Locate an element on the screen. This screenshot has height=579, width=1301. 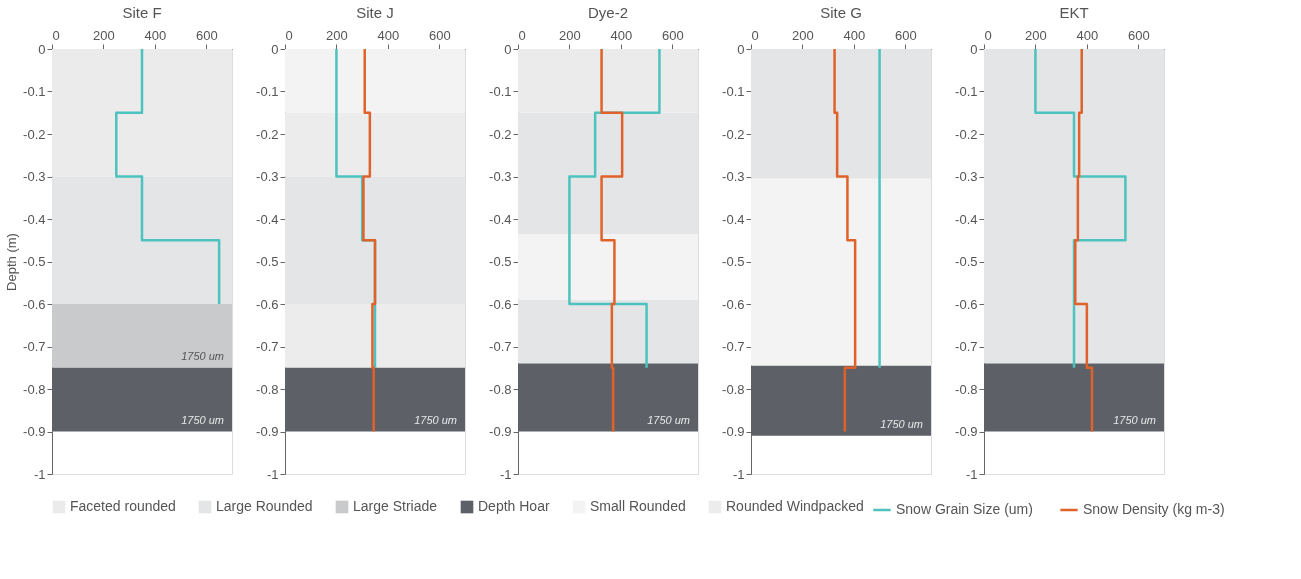
chart-title: Site G is located at coordinates (841, 12).